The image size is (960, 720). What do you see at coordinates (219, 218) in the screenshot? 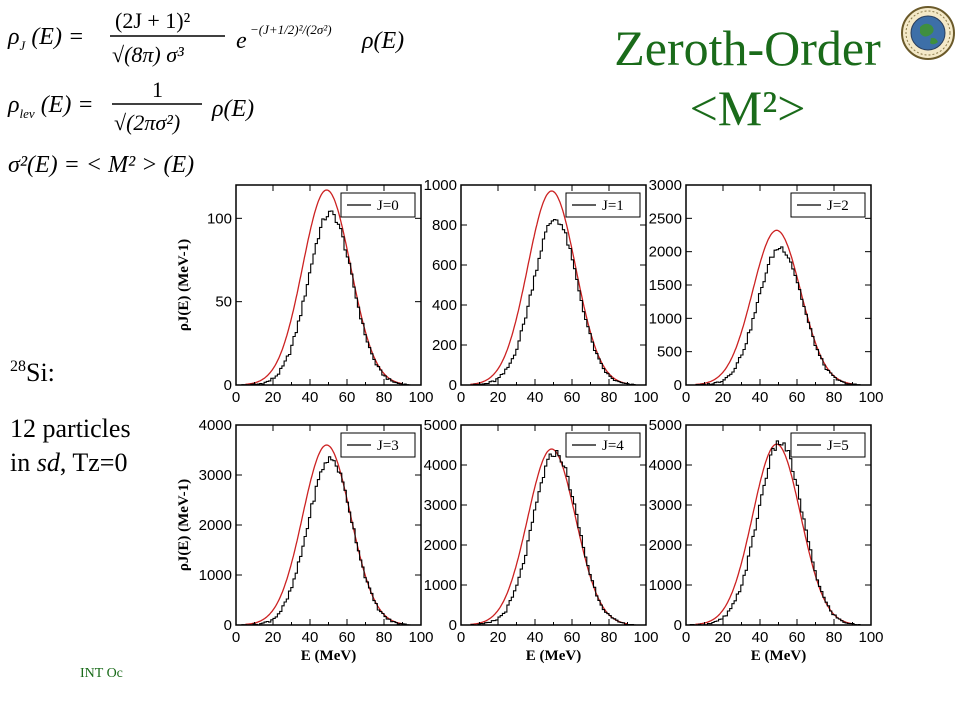
I see `y-tick-label: 100` at bounding box center [219, 218].